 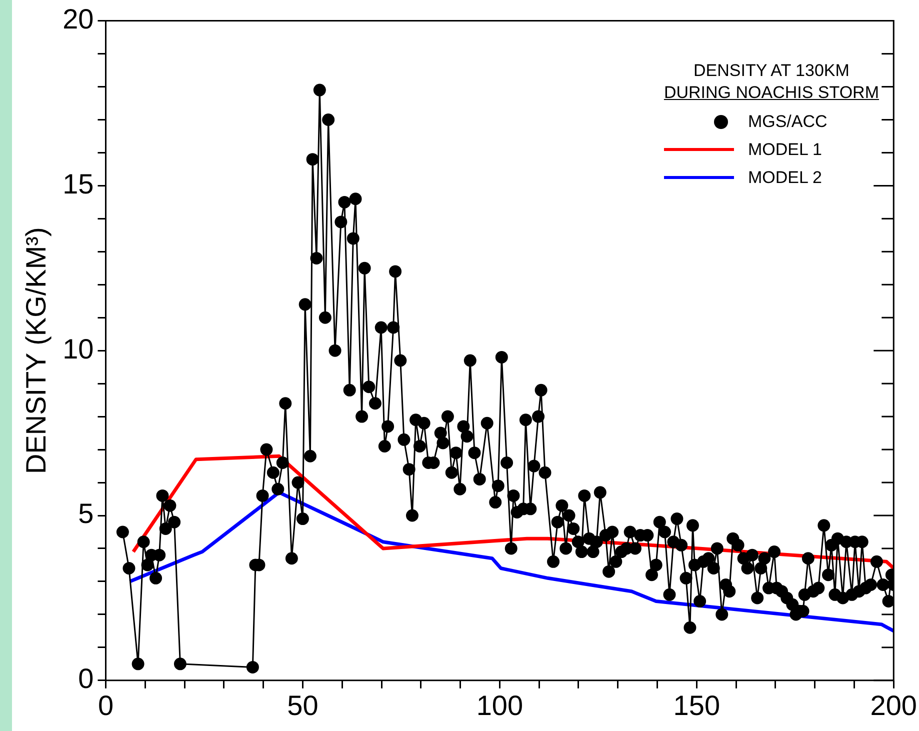 What do you see at coordinates (302, 705) in the screenshot?
I see `x-tick-label: 50` at bounding box center [302, 705].